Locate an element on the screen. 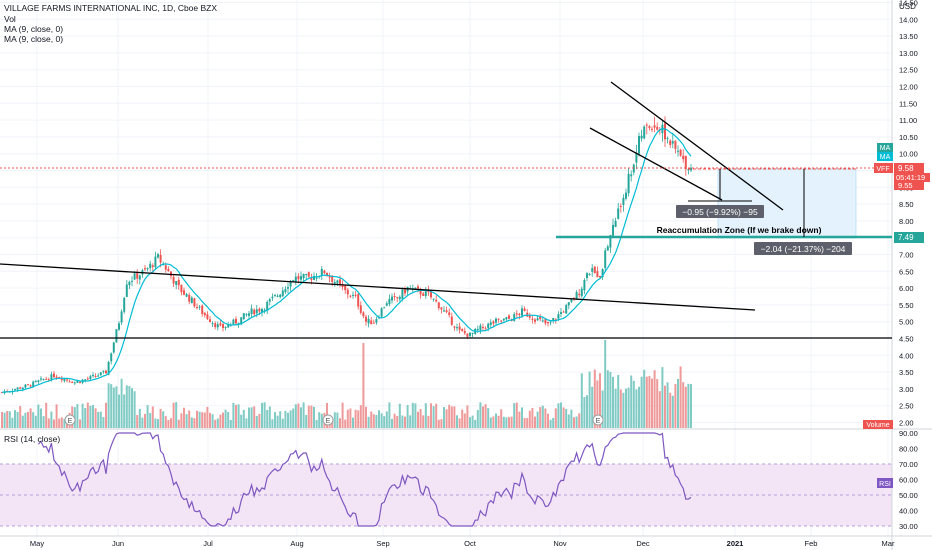 The height and width of the screenshot is (550, 932). time-tick-label: Nov is located at coordinates (560, 543).